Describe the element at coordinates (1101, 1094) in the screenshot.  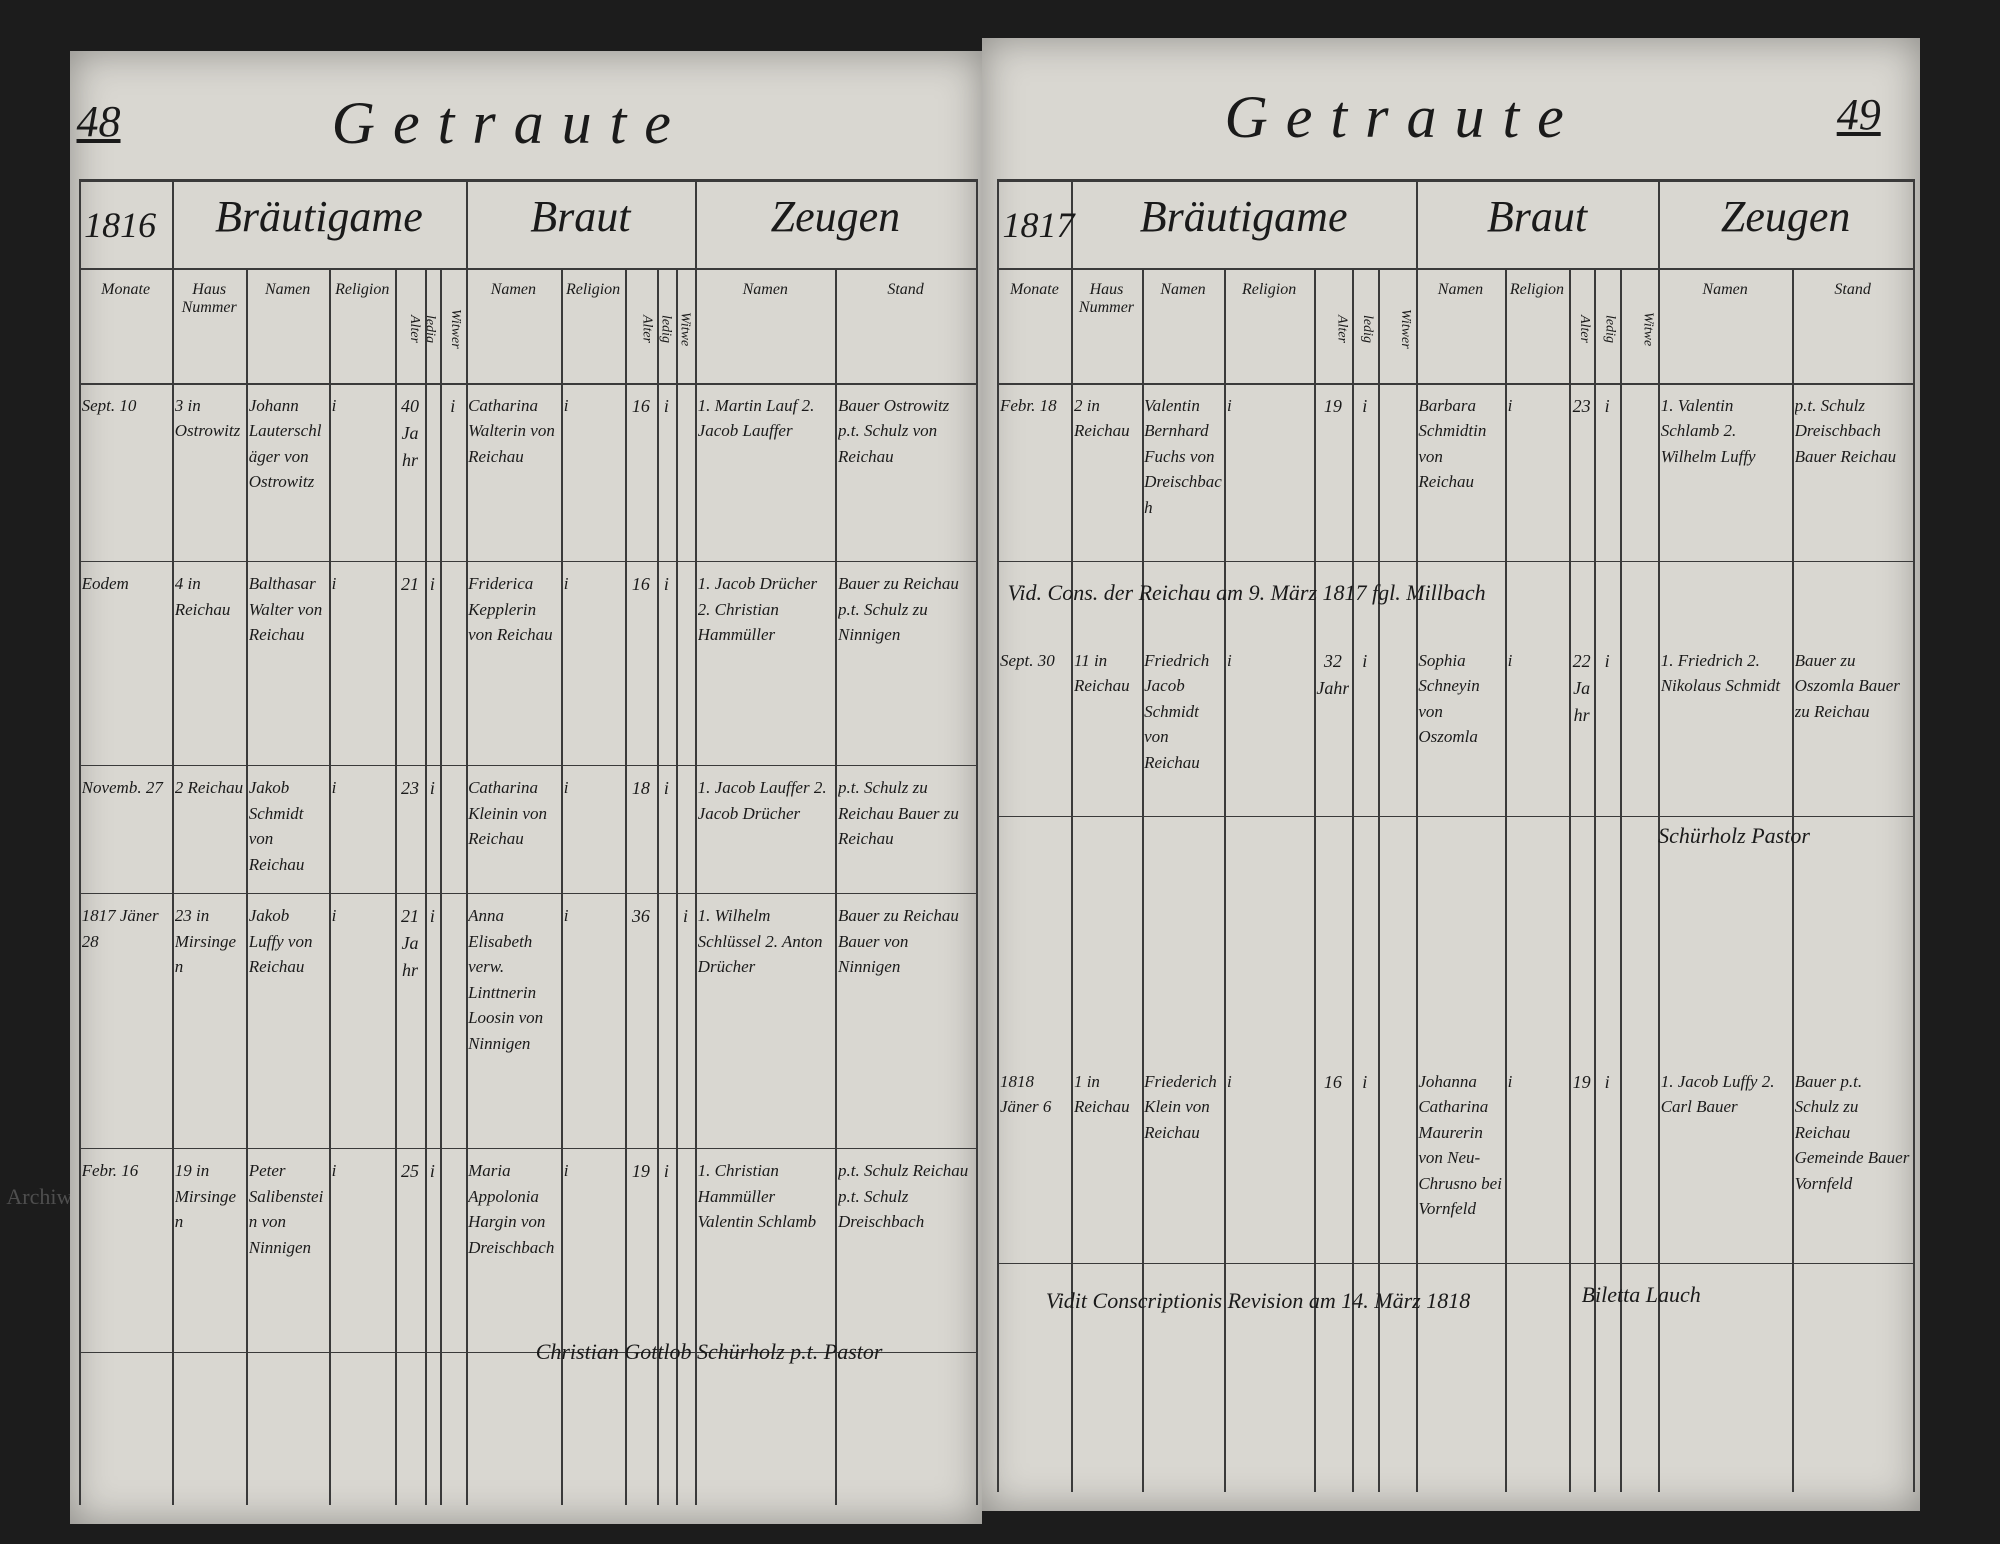
I see `cell: 1 in Reichau` at that location.